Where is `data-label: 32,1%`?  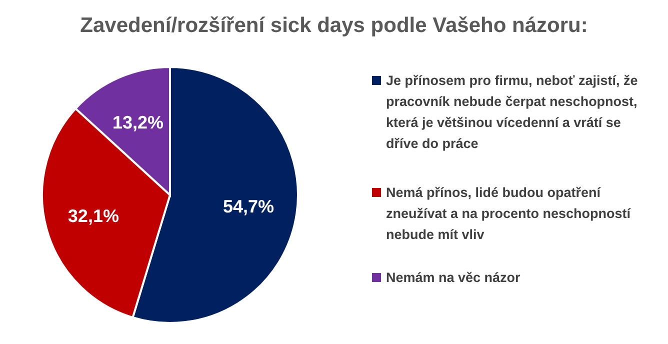 data-label: 32,1% is located at coordinates (93, 216).